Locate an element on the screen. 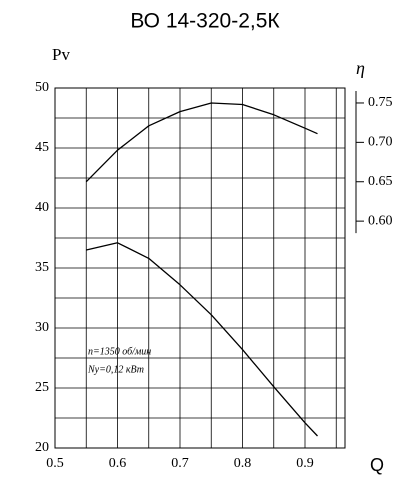  annotation: Nу=0,12 кВт is located at coordinates (115, 369).